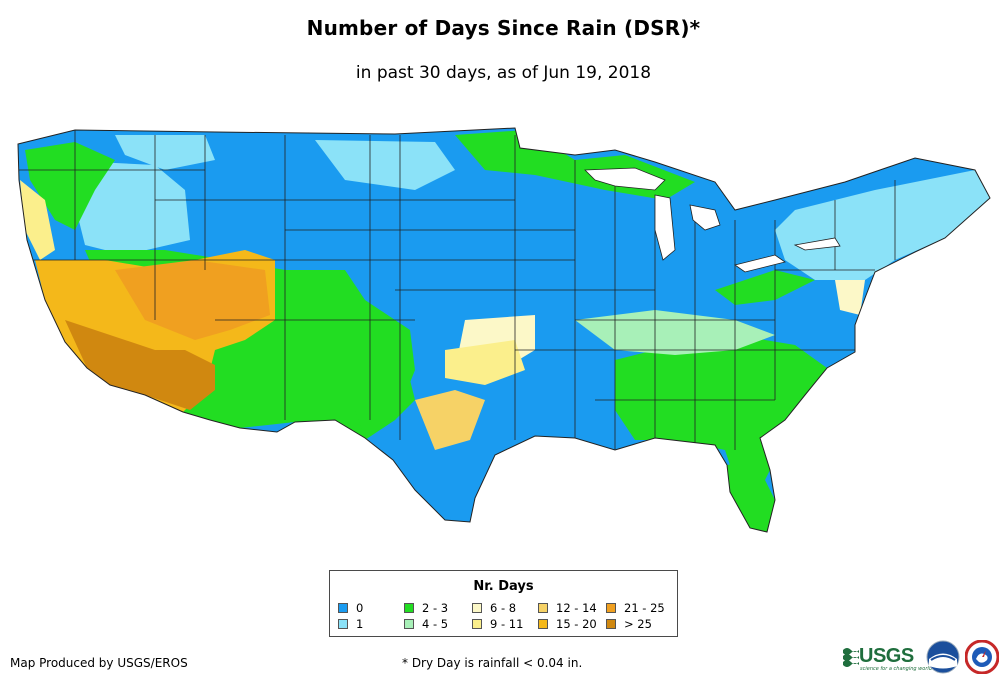 This screenshot has width=1007, height=691. What do you see at coordinates (350, 624) in the screenshot?
I see `legend-item-1: 1` at bounding box center [350, 624].